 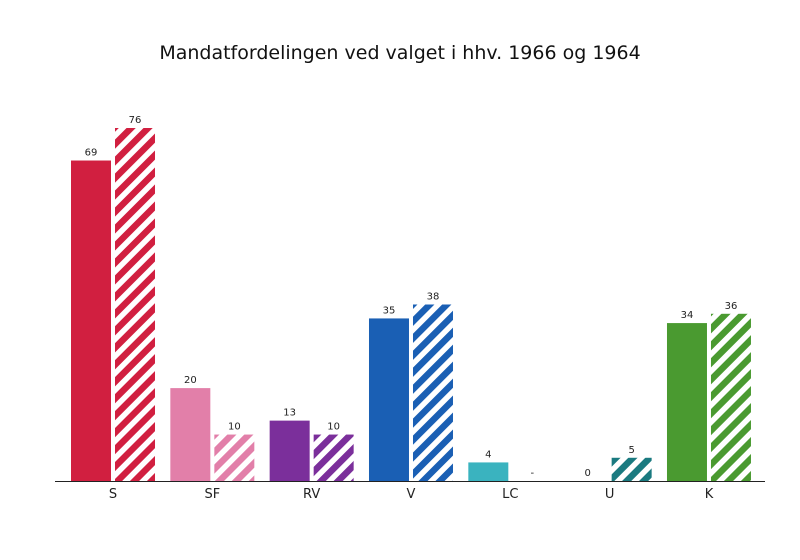 I want to click on bar-1966-SF, so click(x=190, y=434).